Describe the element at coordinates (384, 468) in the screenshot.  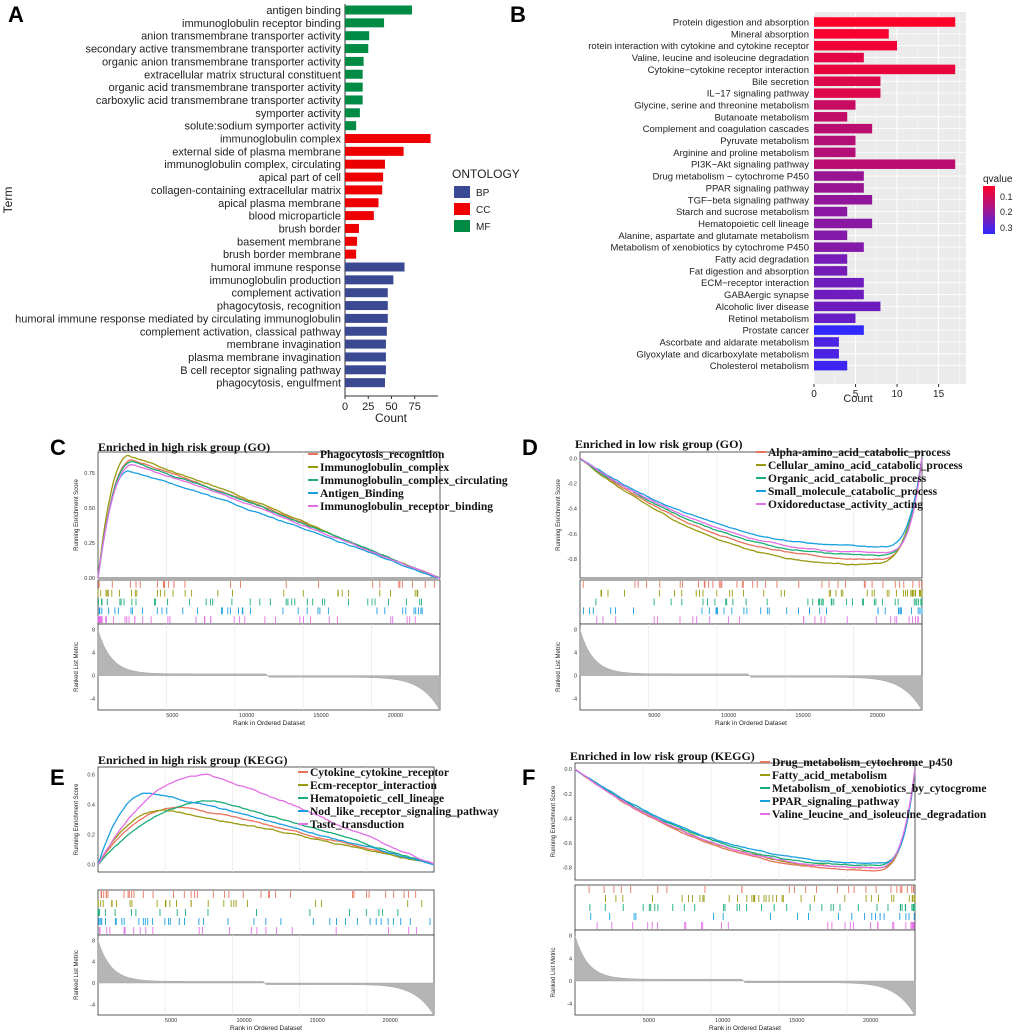
I see `legend-label: Immunoglobulin_complex` at that location.